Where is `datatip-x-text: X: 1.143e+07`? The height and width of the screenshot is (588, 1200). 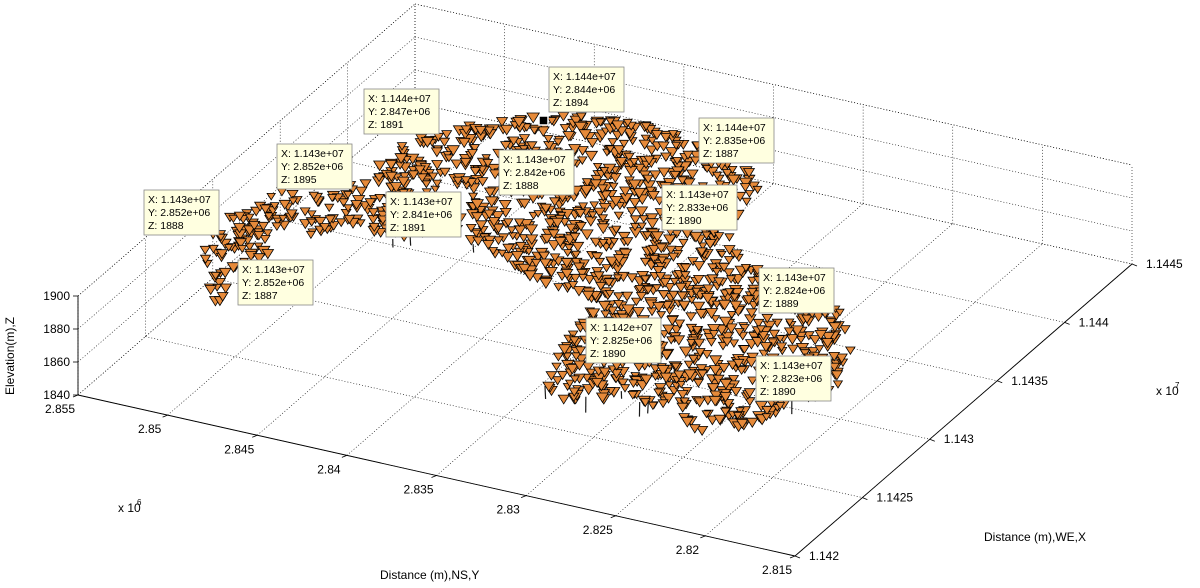
datatip-x-text: X: 1.143e+07 is located at coordinates (273, 270).